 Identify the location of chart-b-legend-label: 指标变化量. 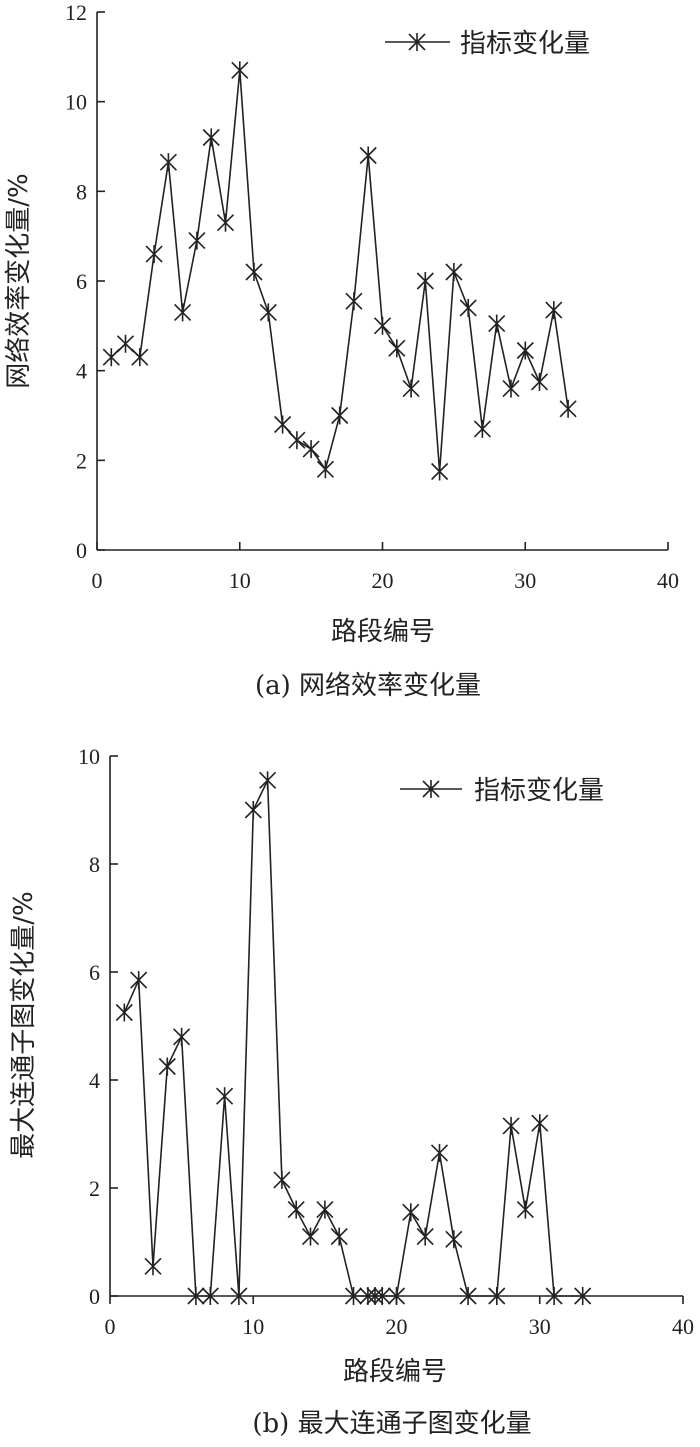
(539, 791).